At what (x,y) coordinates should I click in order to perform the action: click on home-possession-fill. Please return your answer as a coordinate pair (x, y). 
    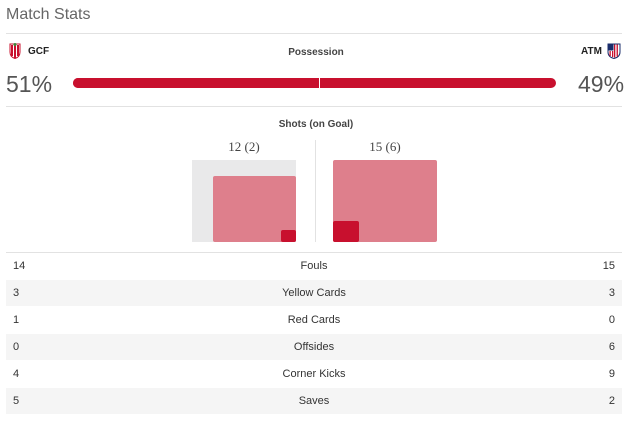
    Looking at the image, I should click on (196, 83).